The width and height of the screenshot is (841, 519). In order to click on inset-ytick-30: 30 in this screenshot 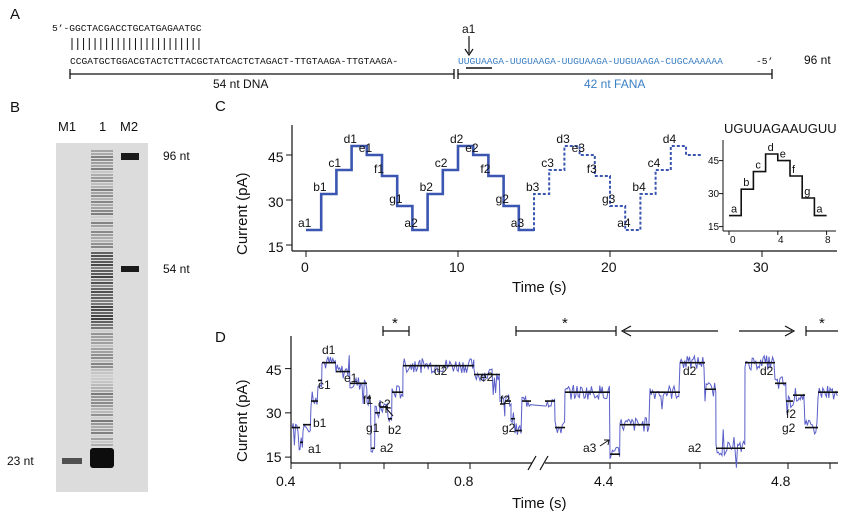, I will do `click(714, 194)`.